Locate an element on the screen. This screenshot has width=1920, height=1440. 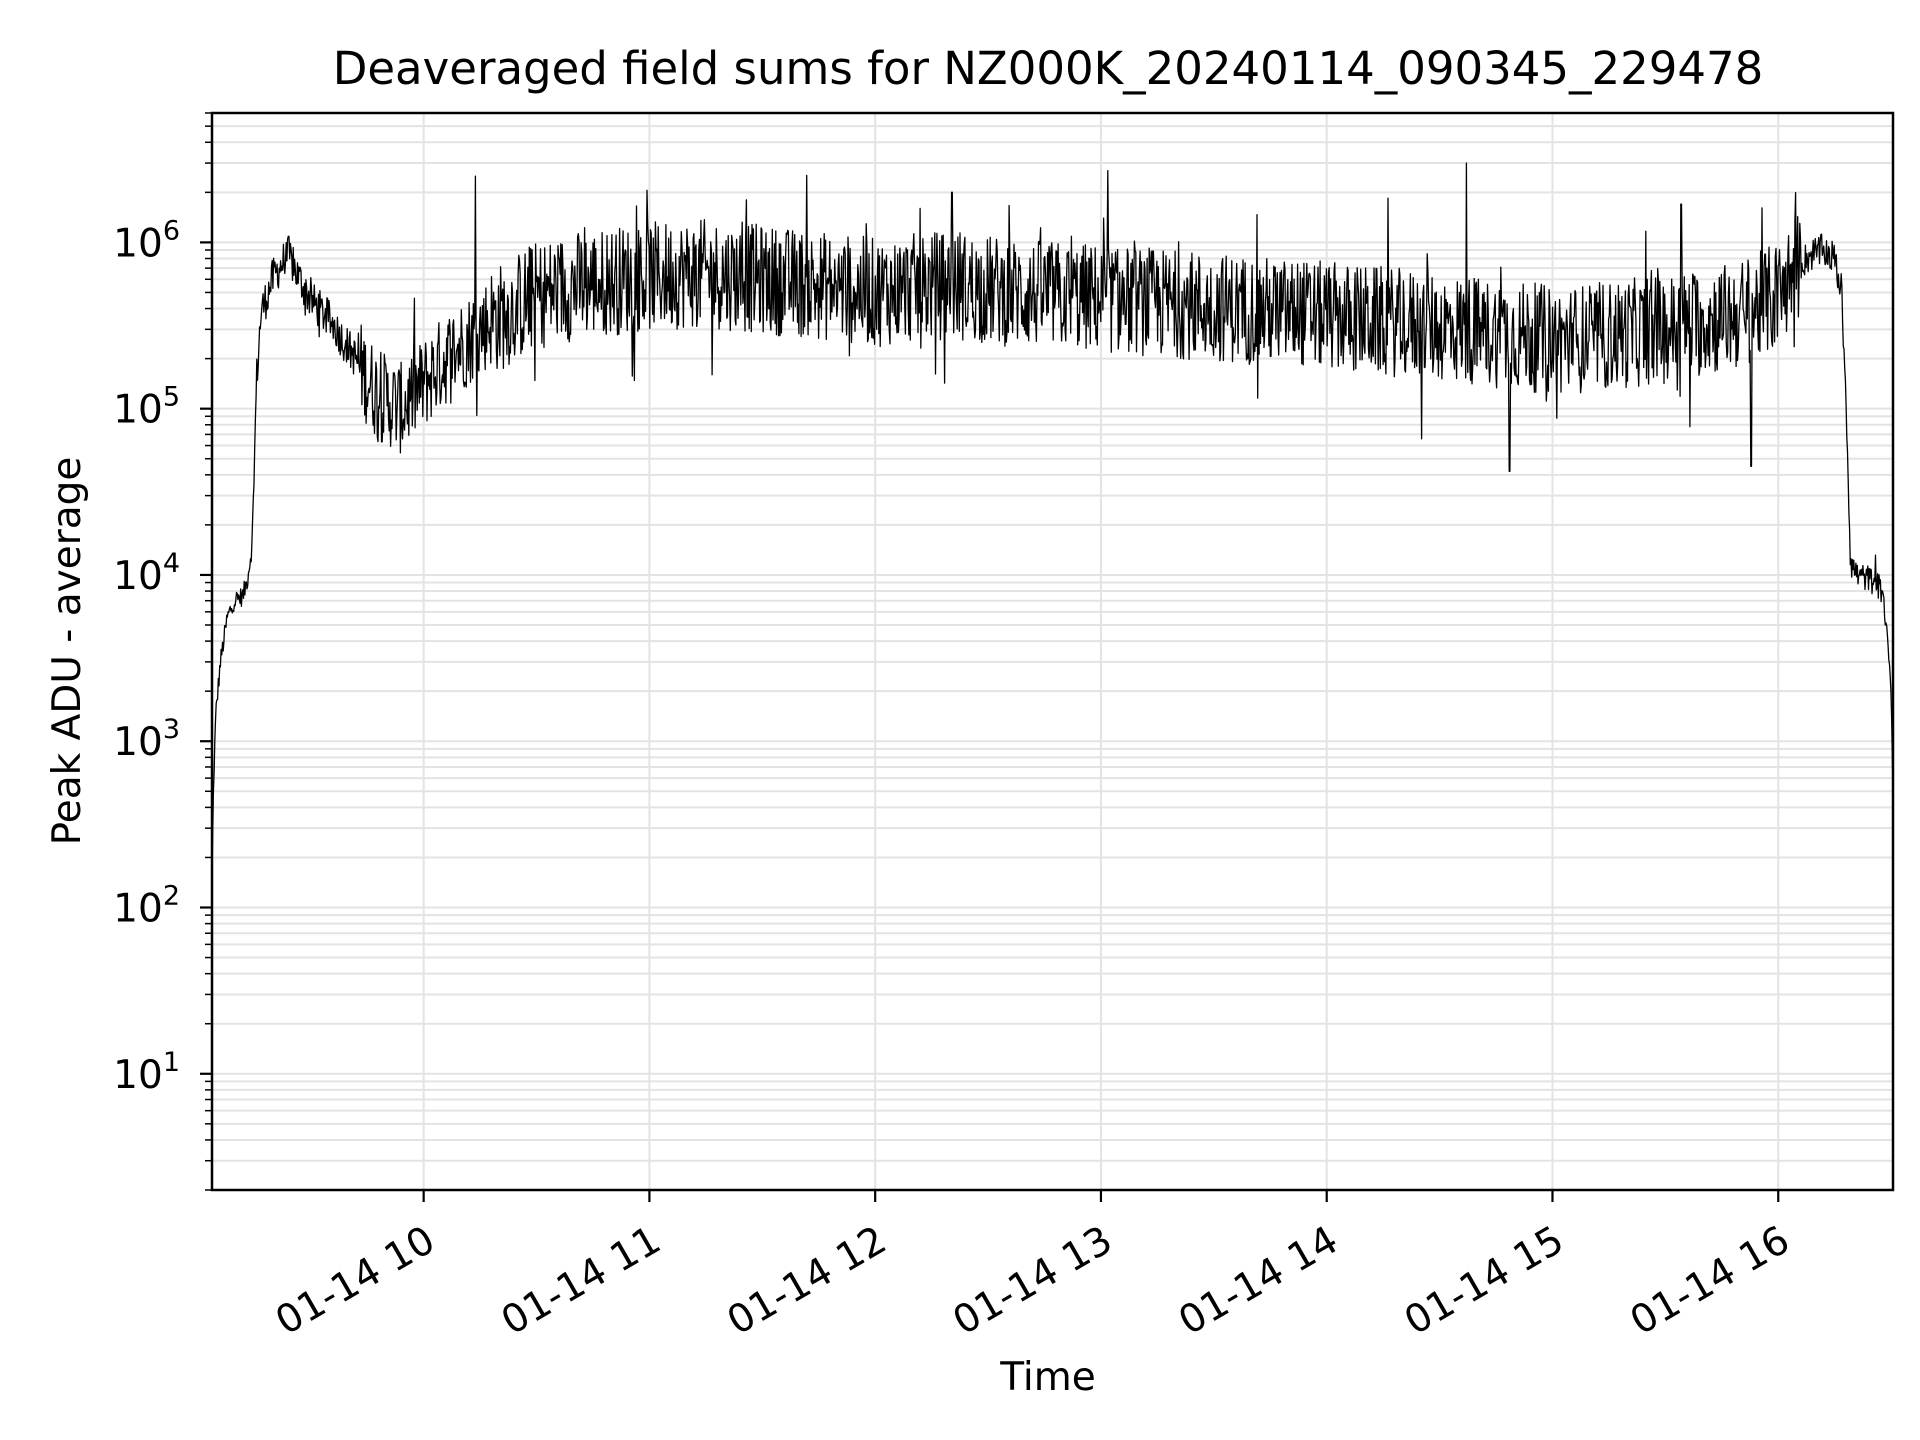
y-tick-label: 10¹ is located at coordinates (146, 1072).